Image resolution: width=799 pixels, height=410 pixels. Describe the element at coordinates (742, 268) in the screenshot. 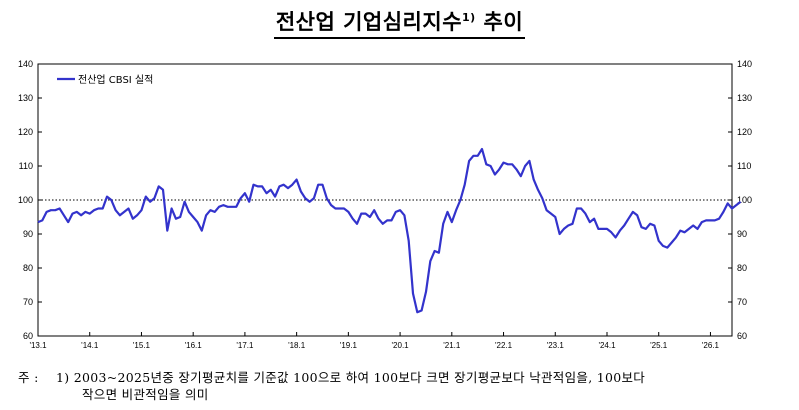

I see `y-tick-label-right: 80` at that location.